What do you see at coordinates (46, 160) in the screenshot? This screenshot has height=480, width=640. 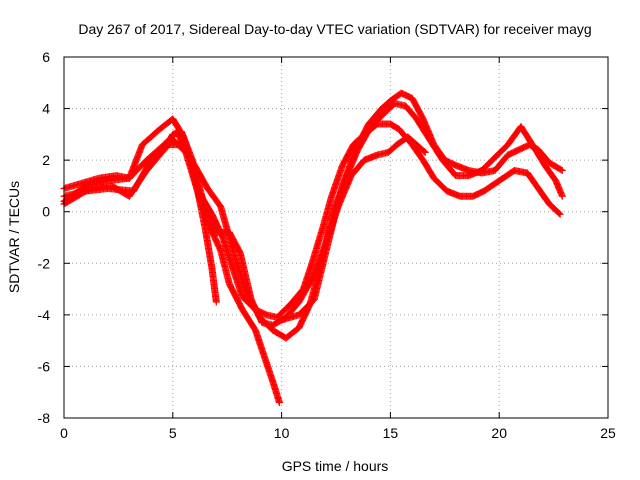 I see `y-tick-label: 2` at bounding box center [46, 160].